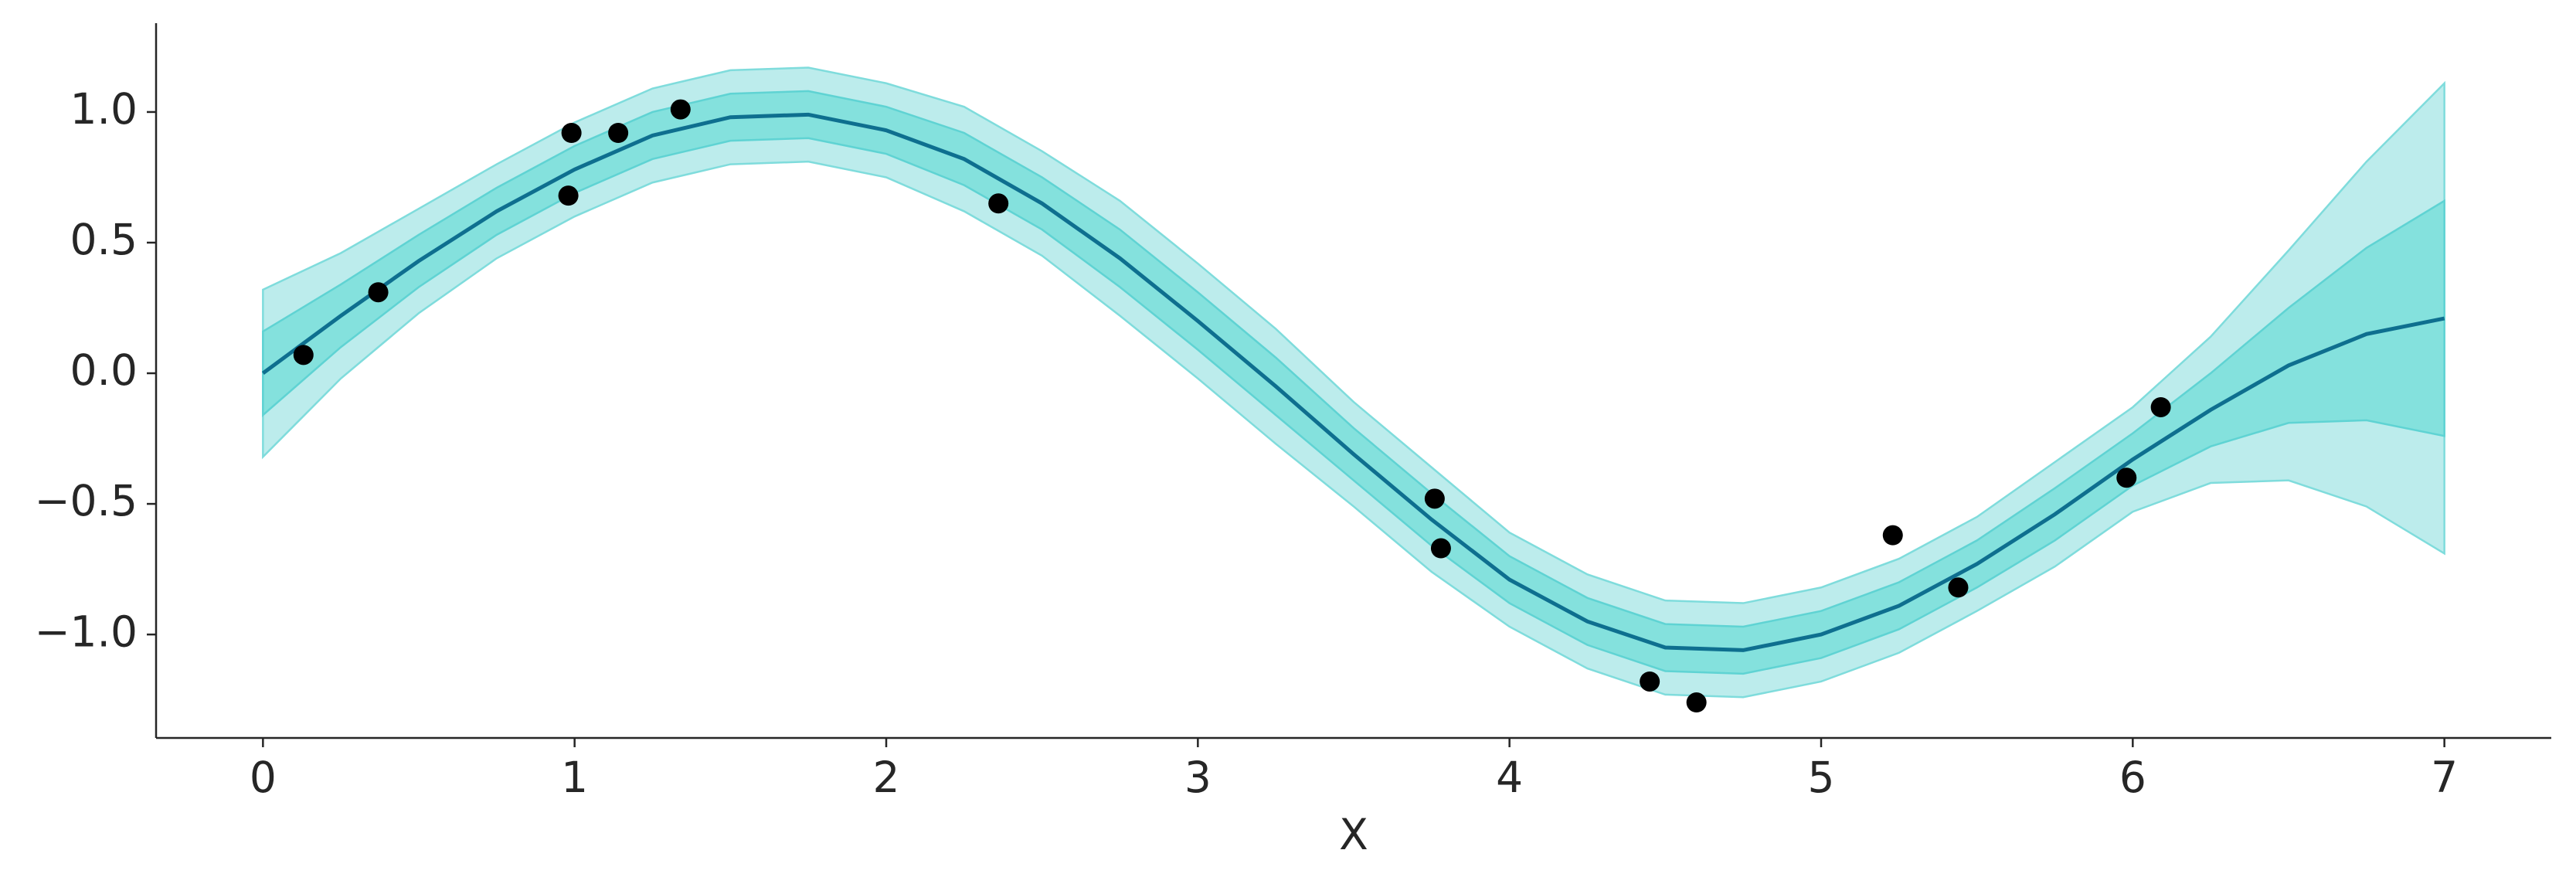 This screenshot has height=884, width=2576. Describe the element at coordinates (86, 631) in the screenshot. I see `y-tick-label: −1.0` at that location.